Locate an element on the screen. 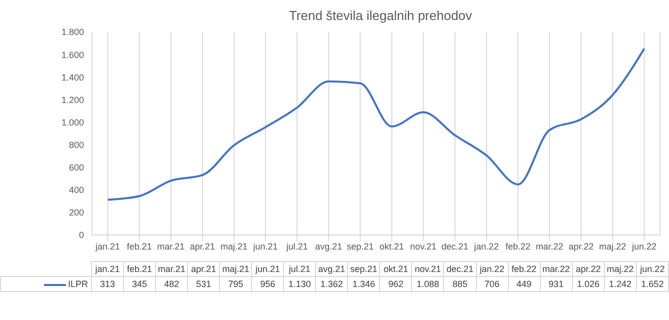  data-label: 313 is located at coordinates (108, 284).